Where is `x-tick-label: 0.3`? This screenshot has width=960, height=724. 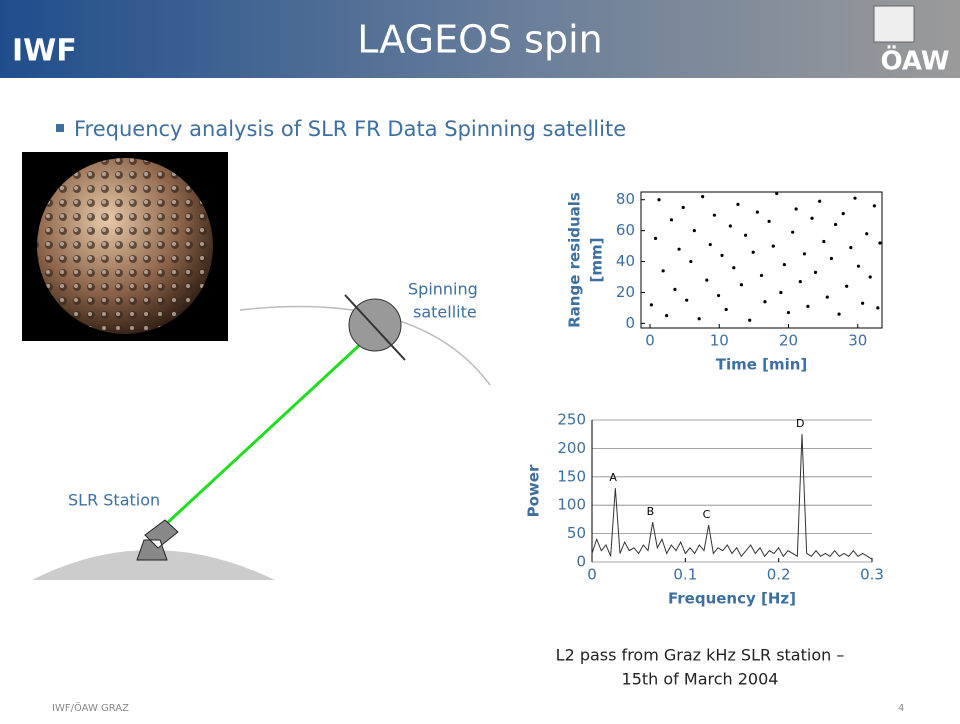
x-tick-label: 0.3 is located at coordinates (872, 575).